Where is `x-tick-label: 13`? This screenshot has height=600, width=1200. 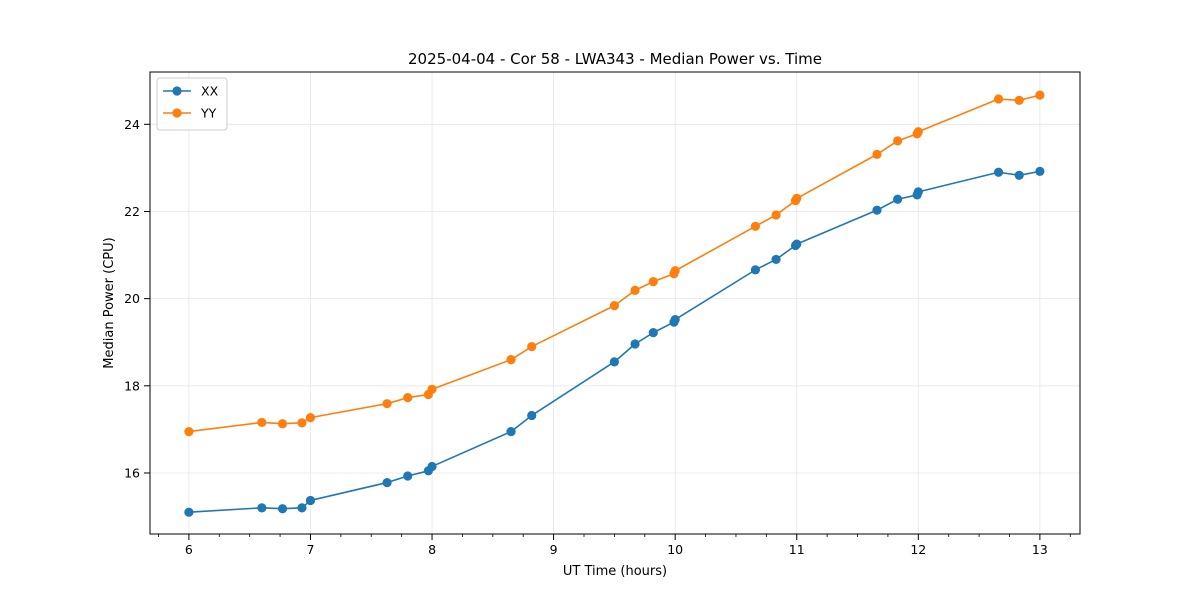 x-tick-label: 13 is located at coordinates (1040, 549).